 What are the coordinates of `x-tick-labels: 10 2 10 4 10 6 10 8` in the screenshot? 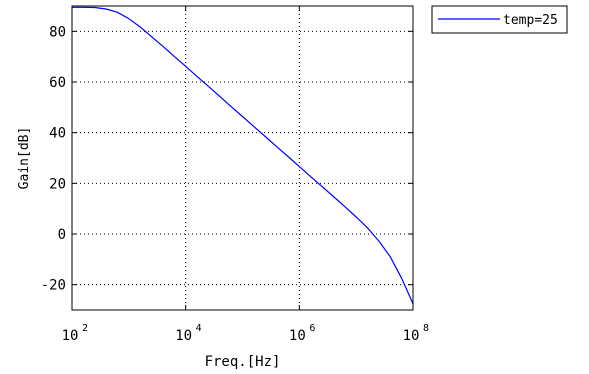 It's located at (245, 333).